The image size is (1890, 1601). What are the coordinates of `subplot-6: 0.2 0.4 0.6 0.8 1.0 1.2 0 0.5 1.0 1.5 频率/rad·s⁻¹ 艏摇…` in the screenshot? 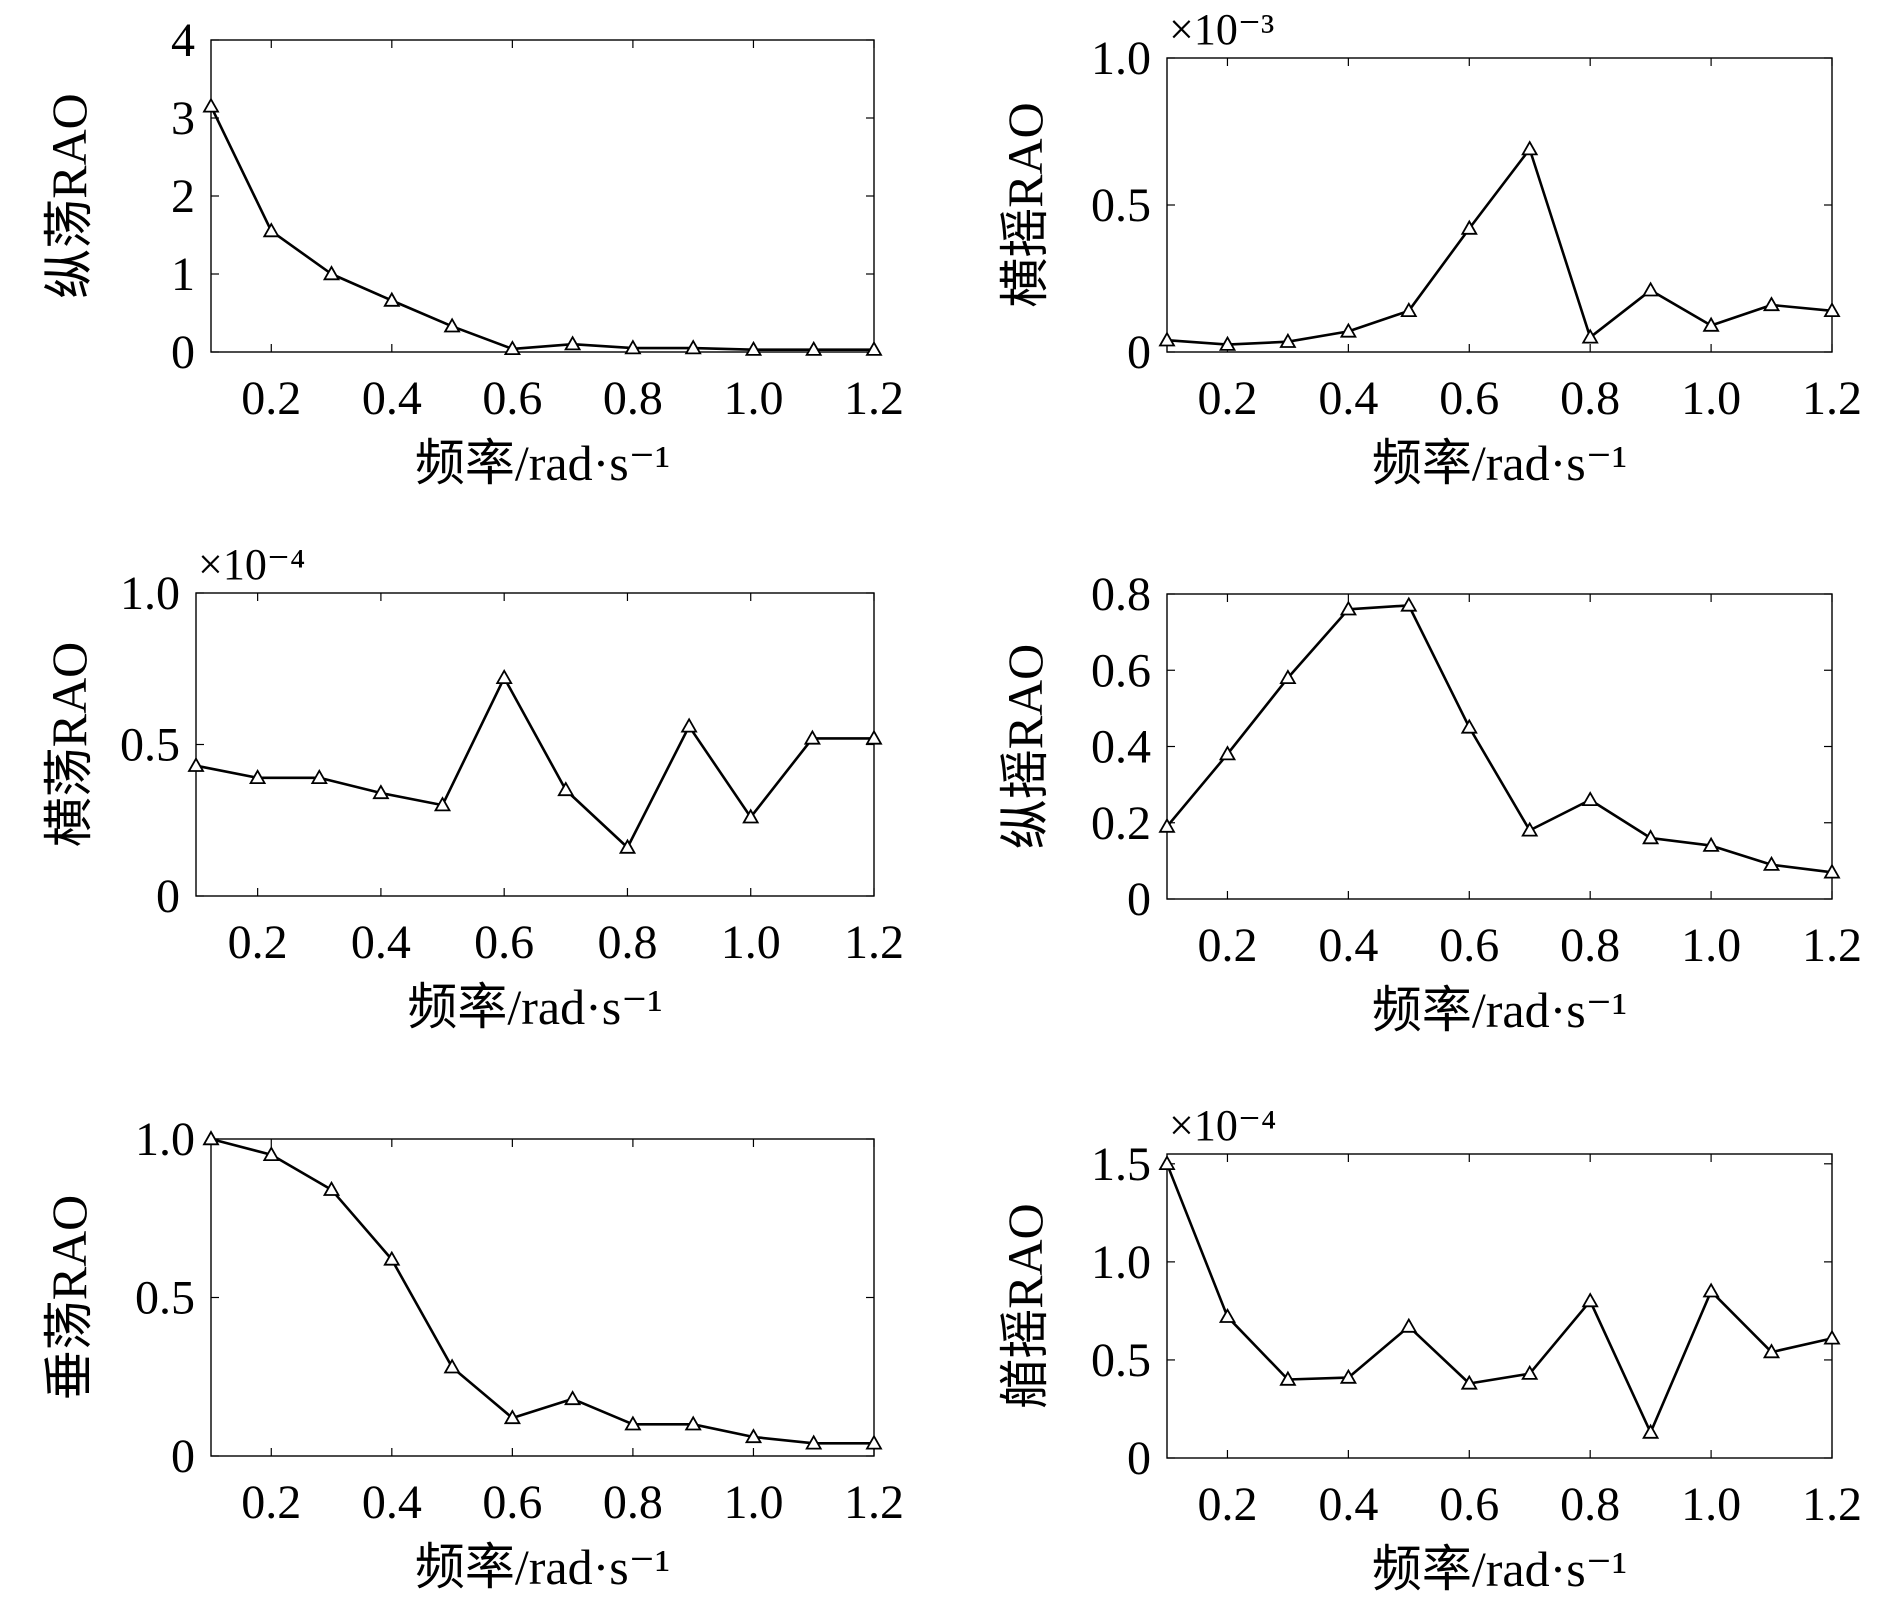 It's located at (1429, 1349).